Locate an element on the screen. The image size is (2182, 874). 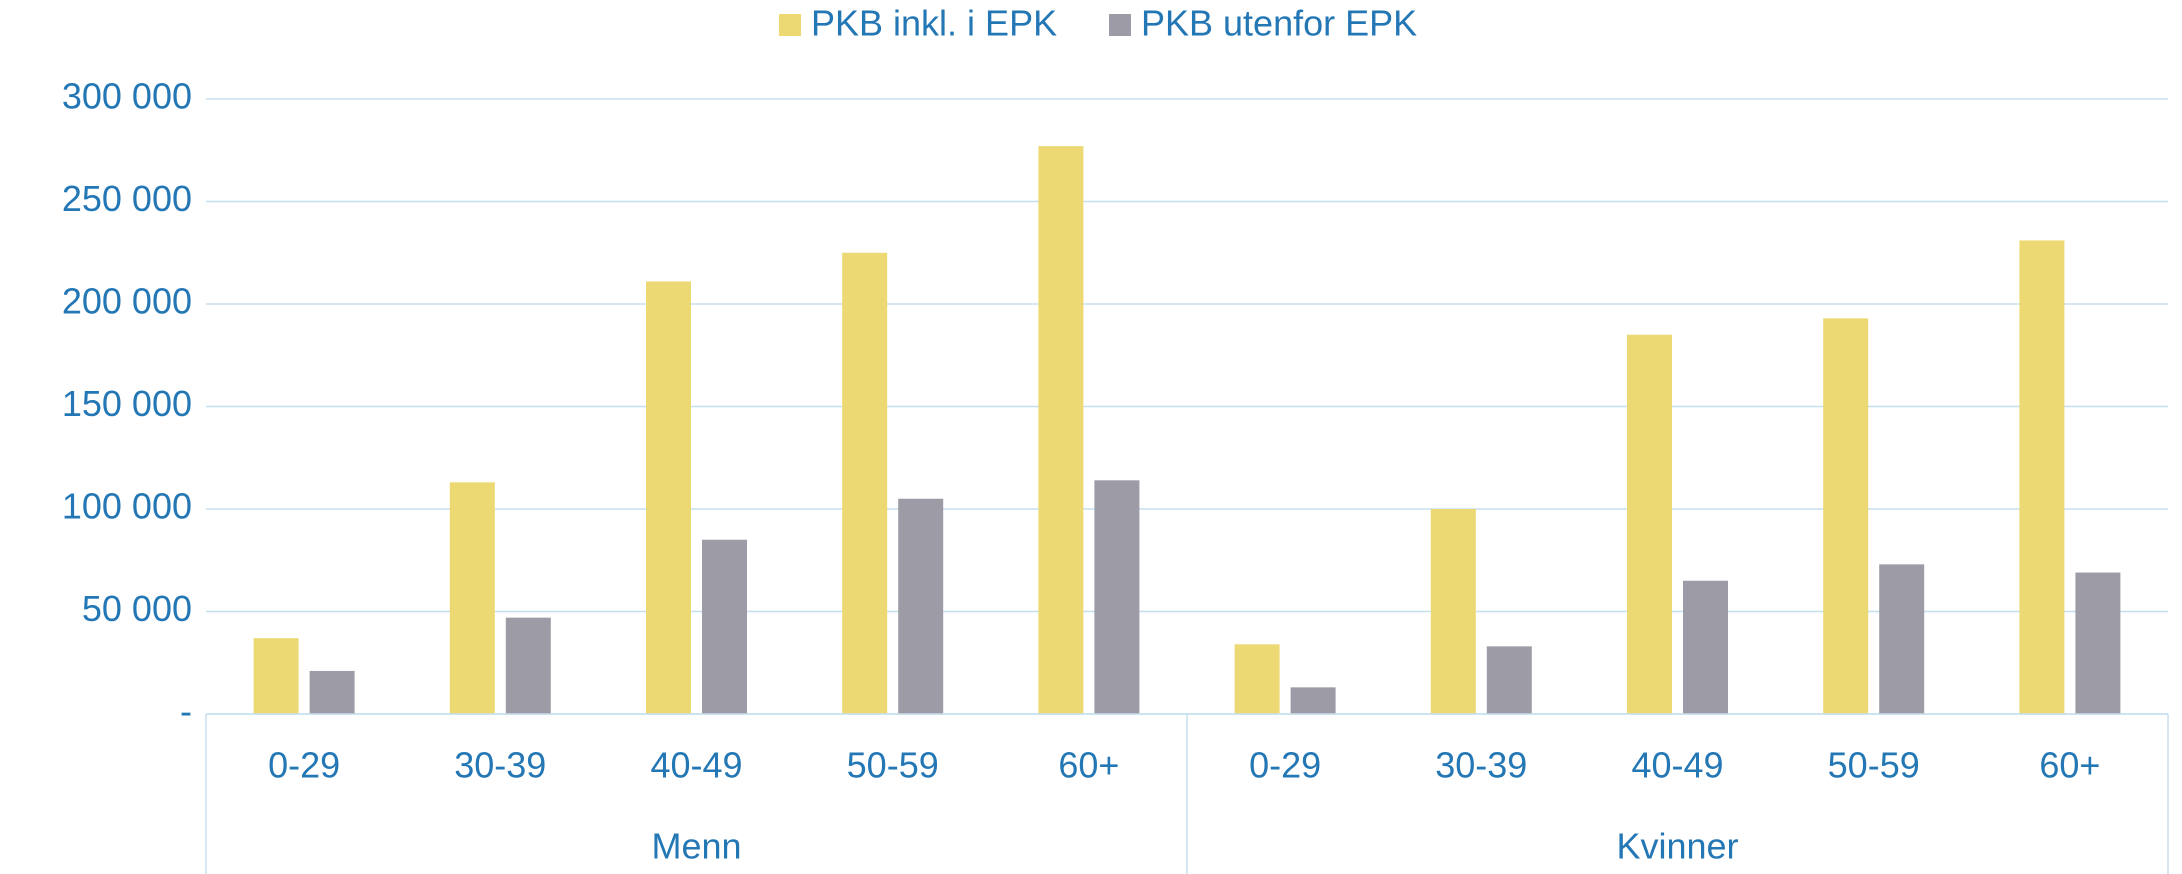
group-label: Kvinner is located at coordinates (1677, 846).